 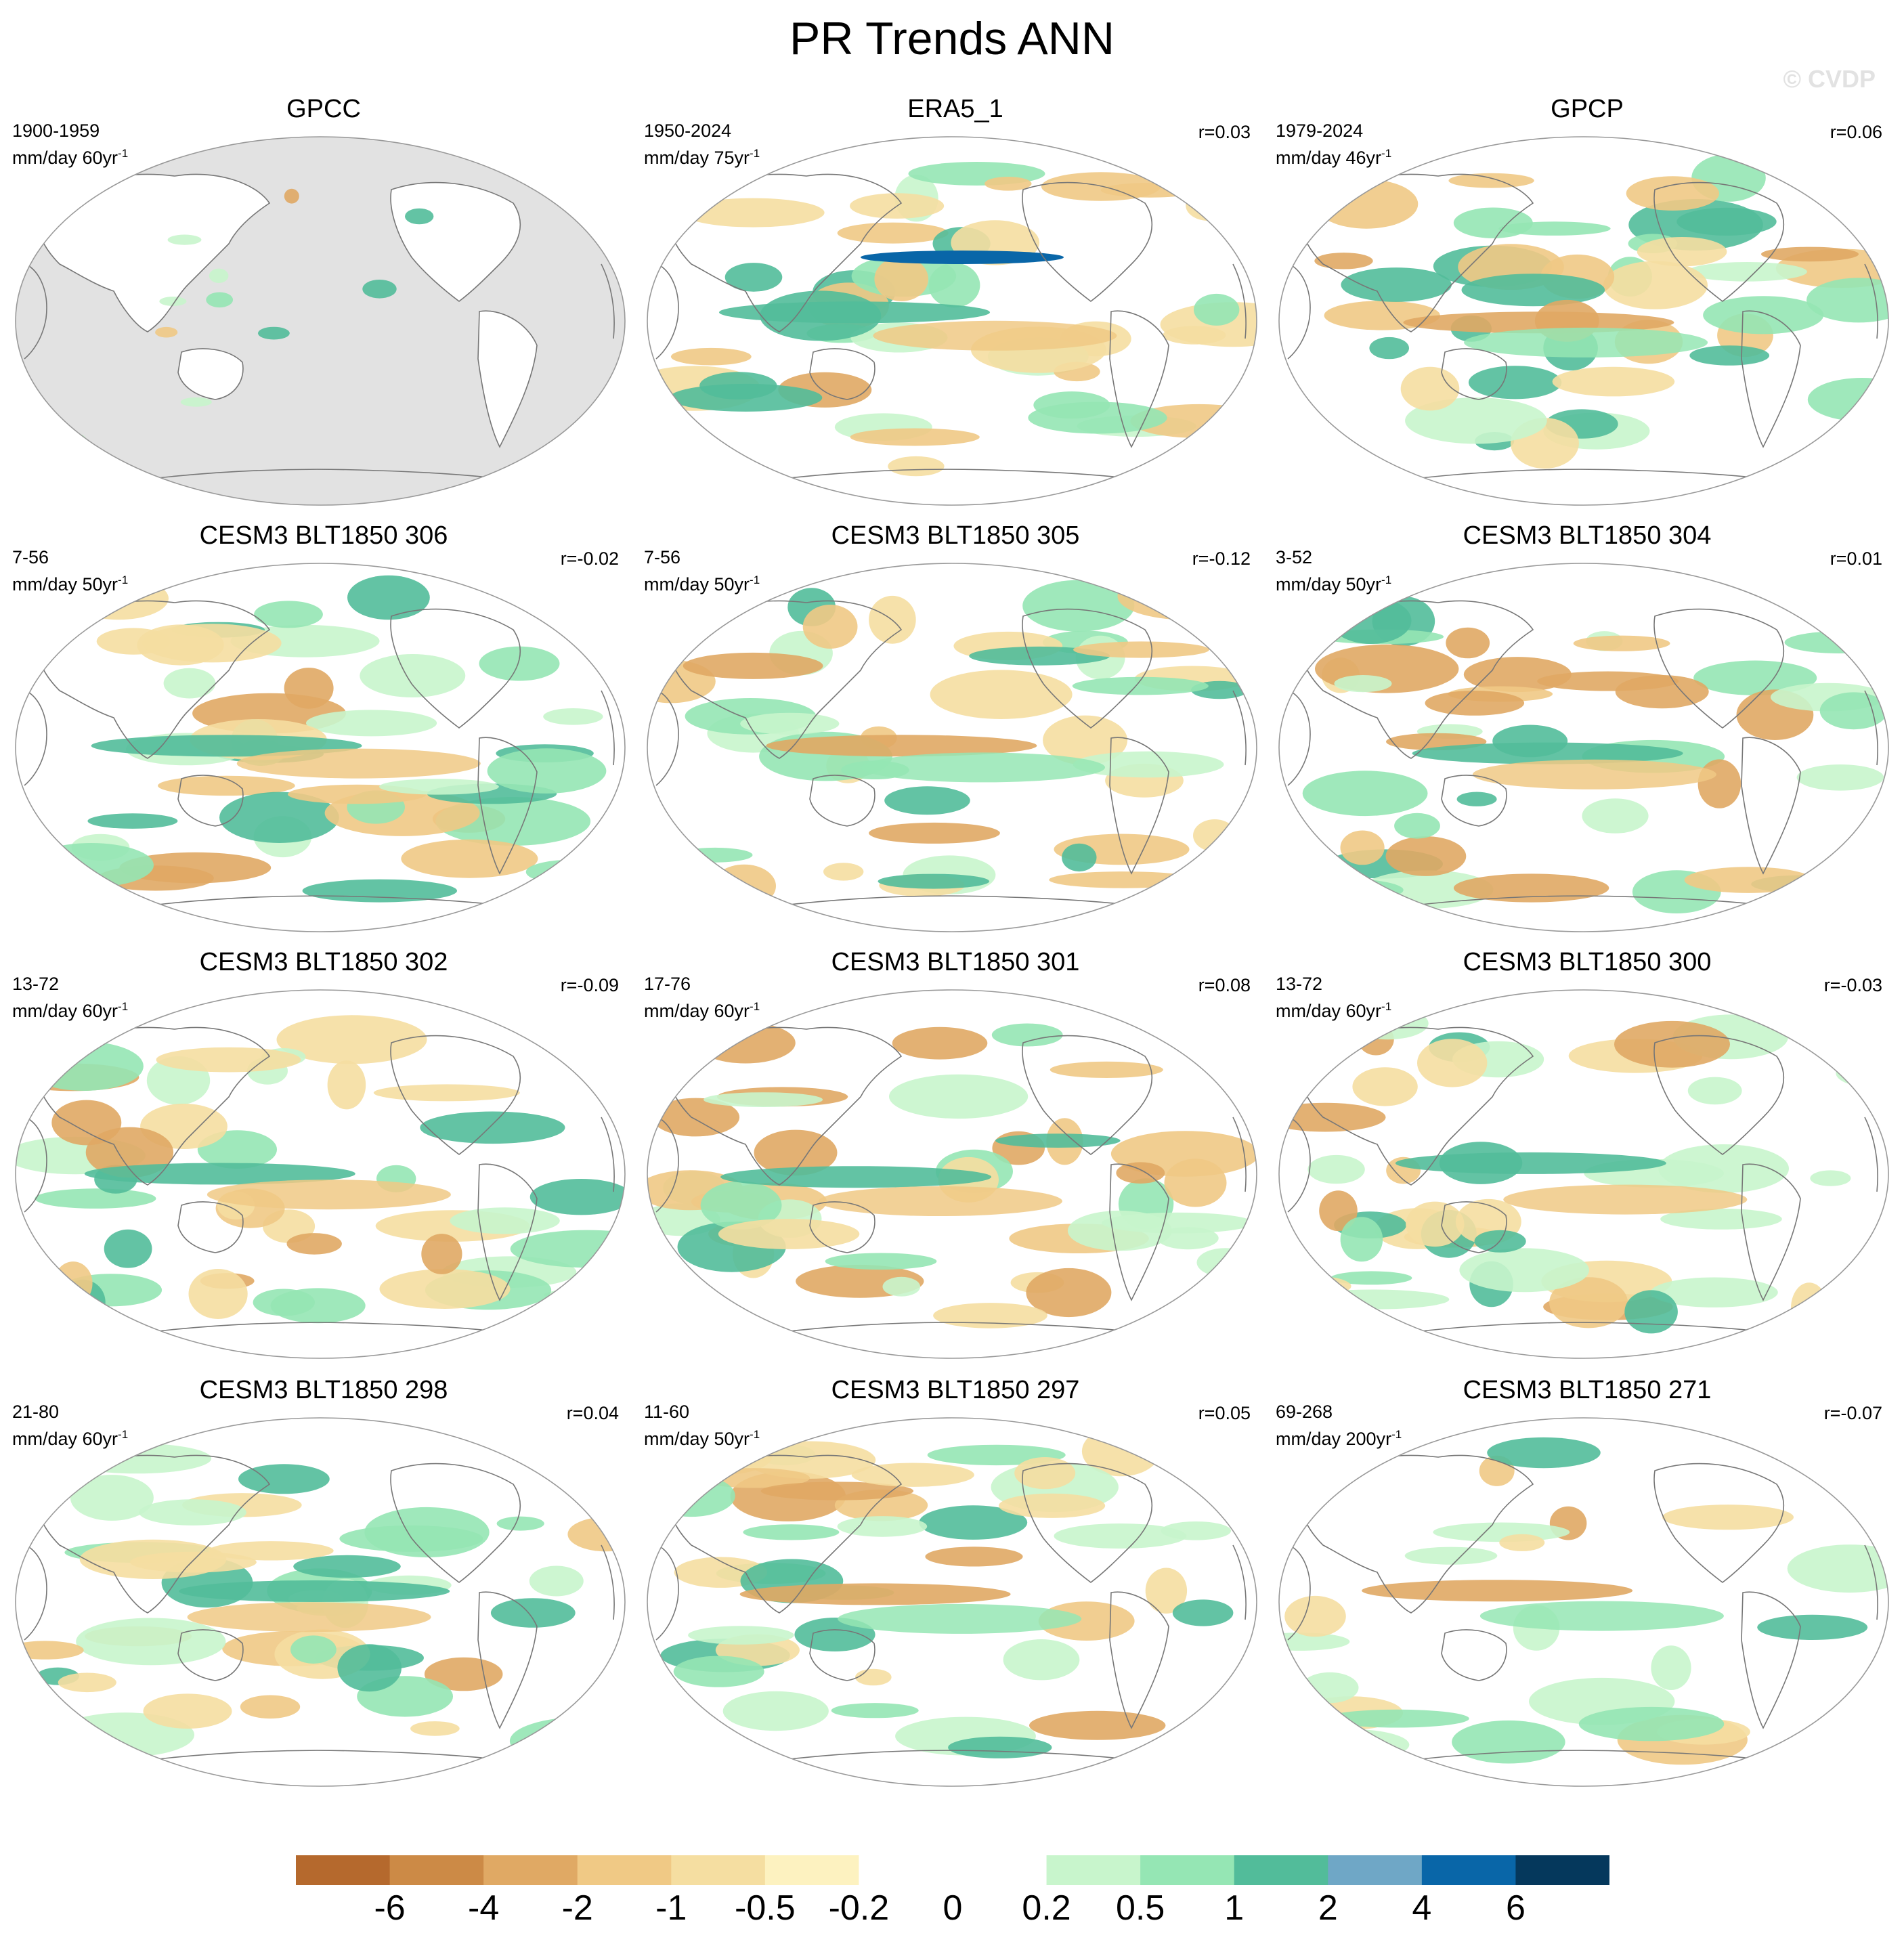 What do you see at coordinates (1046, 1908) in the screenshot?
I see `colorbar-tick-label: 0.2` at bounding box center [1046, 1908].